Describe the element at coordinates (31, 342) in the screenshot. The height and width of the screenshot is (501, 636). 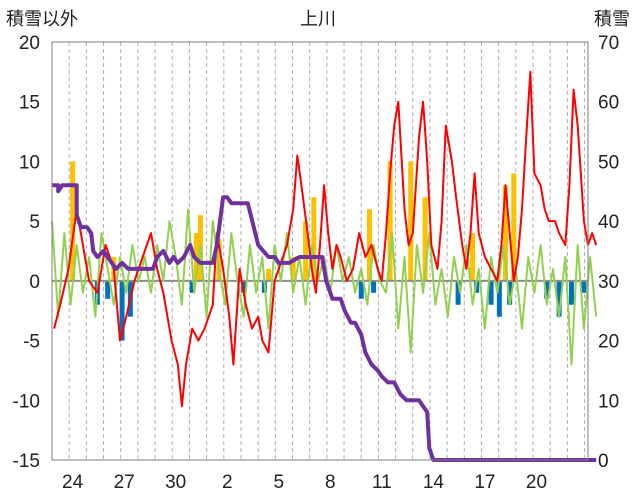
I see `left-tick-label: -5` at that location.